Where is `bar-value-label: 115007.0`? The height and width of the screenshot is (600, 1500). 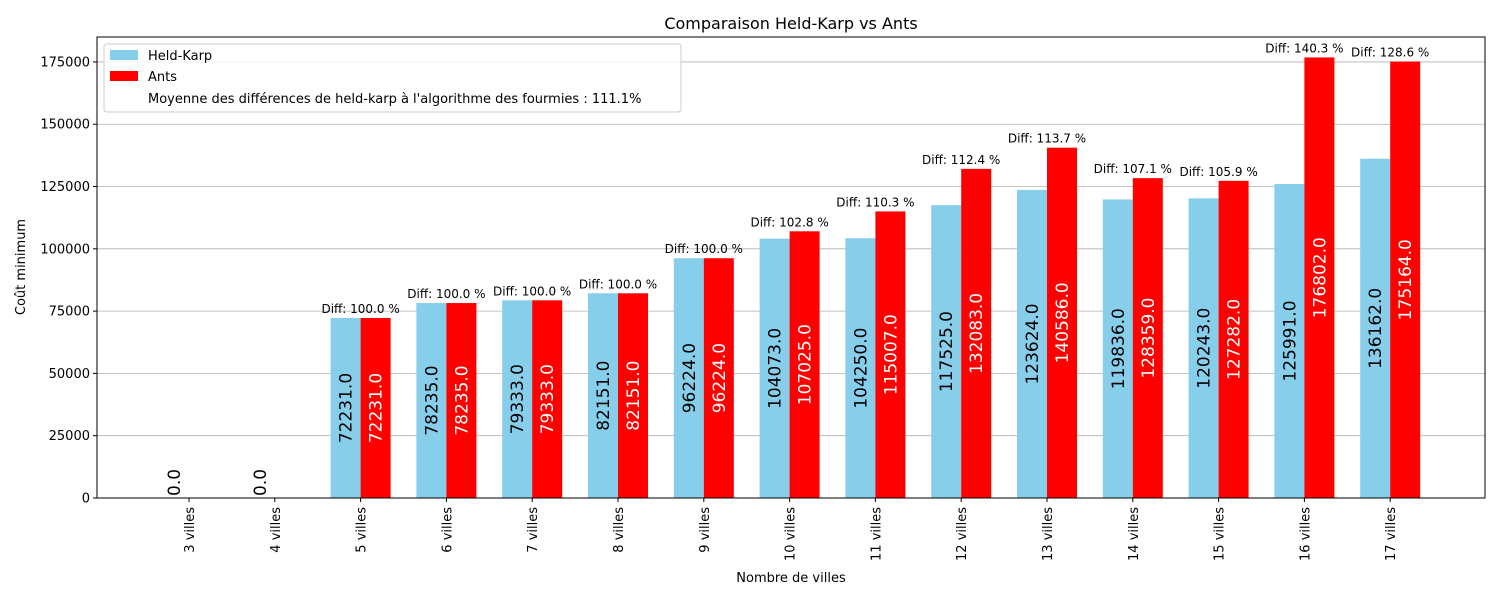
bar-value-label: 115007.0 is located at coordinates (891, 354).